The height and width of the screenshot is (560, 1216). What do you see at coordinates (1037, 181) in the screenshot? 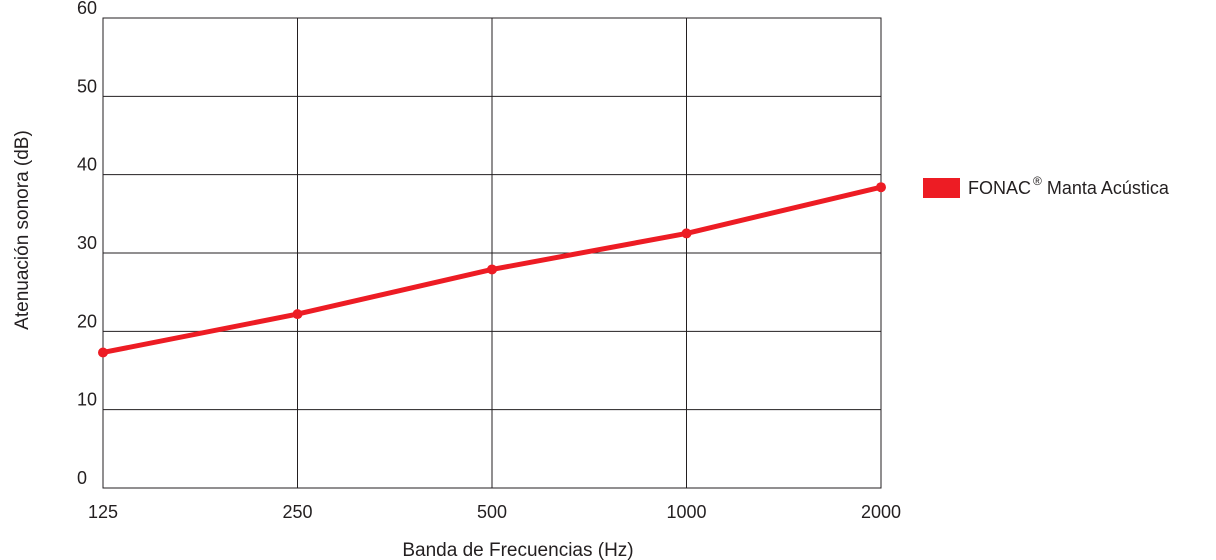
I see `legend-registered-mark: ®` at bounding box center [1037, 181].